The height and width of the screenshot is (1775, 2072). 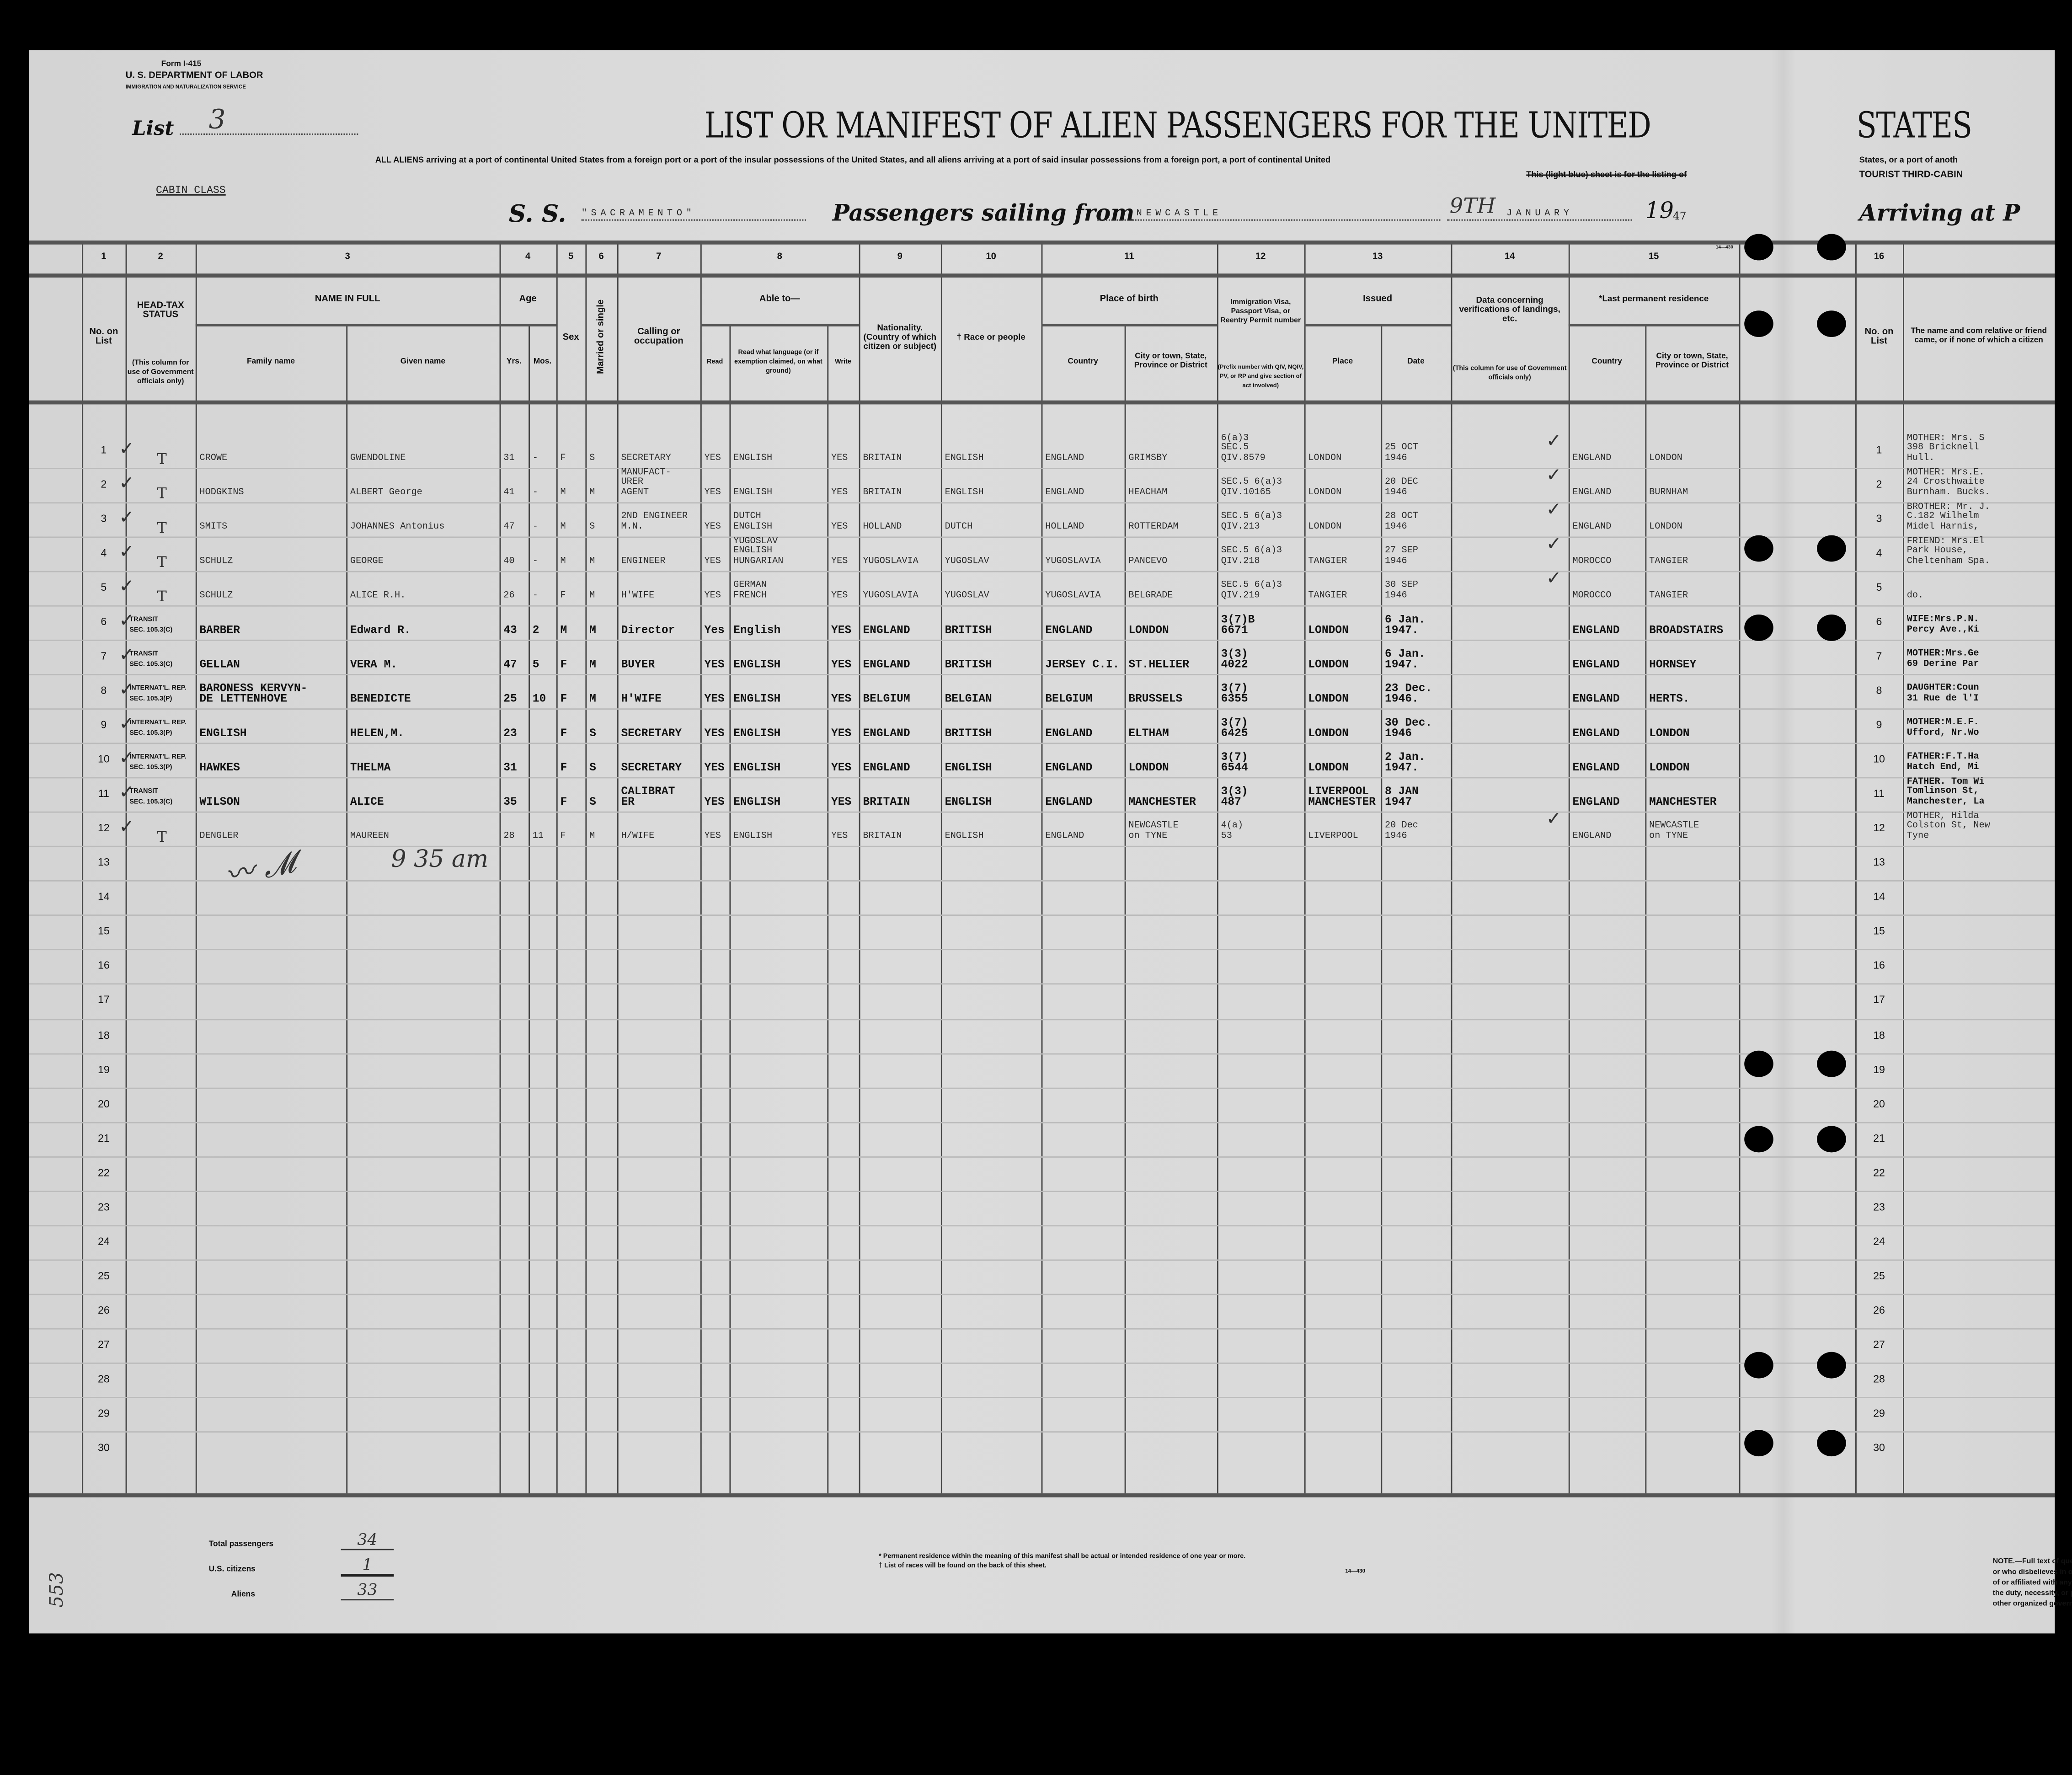 I want to click on row-number: 16, so click(x=104, y=966).